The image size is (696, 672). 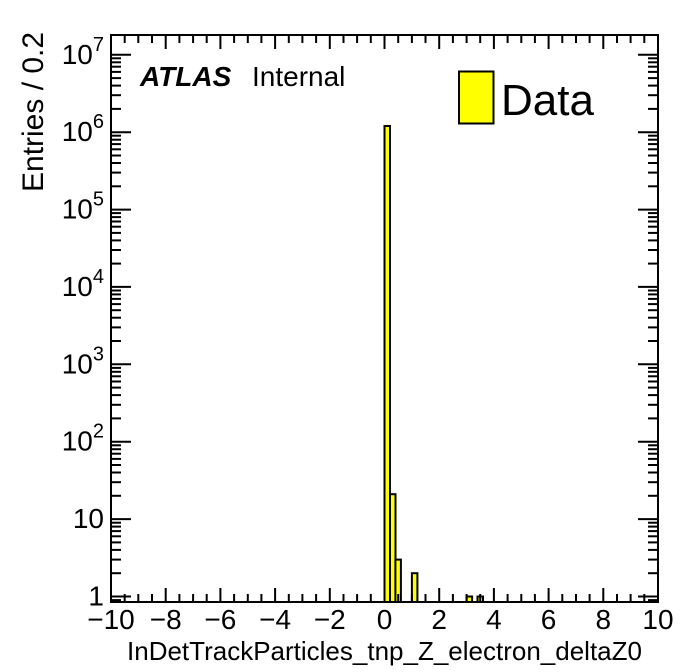 I want to click on atlas-label: ATLAS, so click(x=185, y=76).